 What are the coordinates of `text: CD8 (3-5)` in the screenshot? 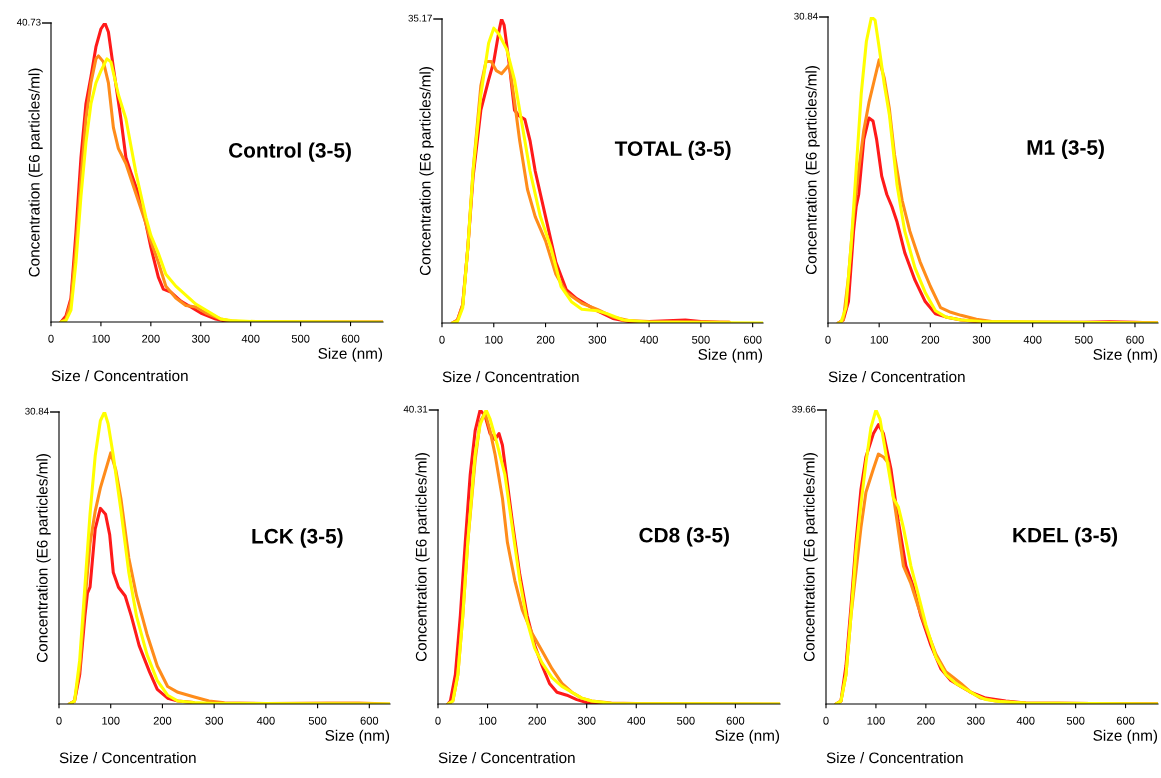 It's located at (684, 537).